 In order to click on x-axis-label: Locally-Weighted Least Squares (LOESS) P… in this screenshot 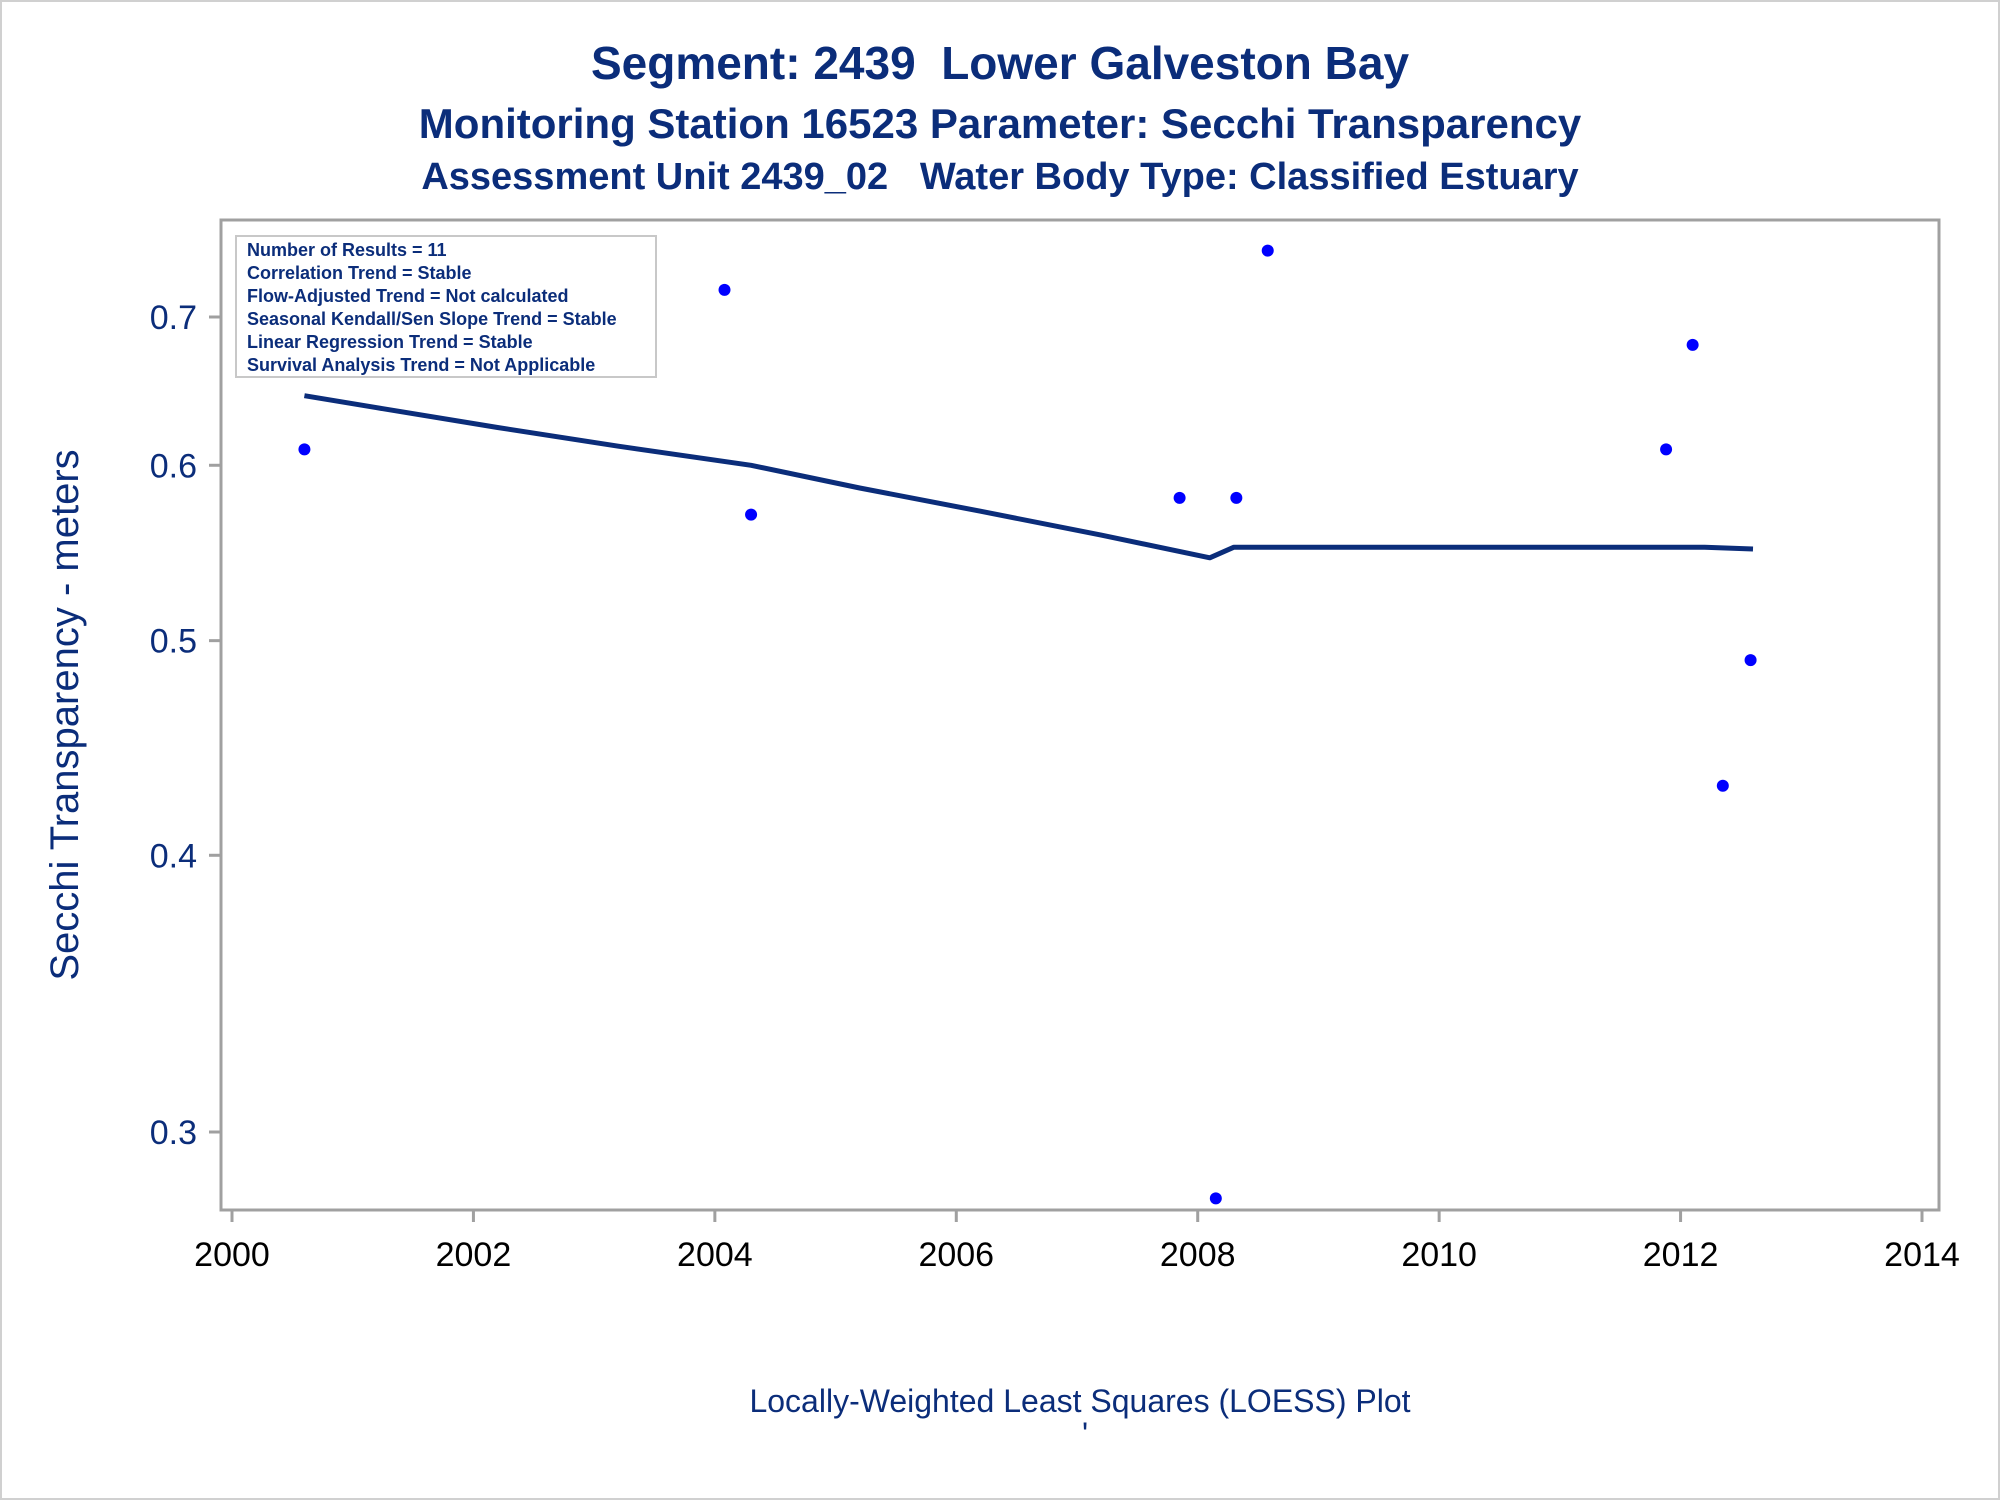, I will do `click(1079, 1401)`.